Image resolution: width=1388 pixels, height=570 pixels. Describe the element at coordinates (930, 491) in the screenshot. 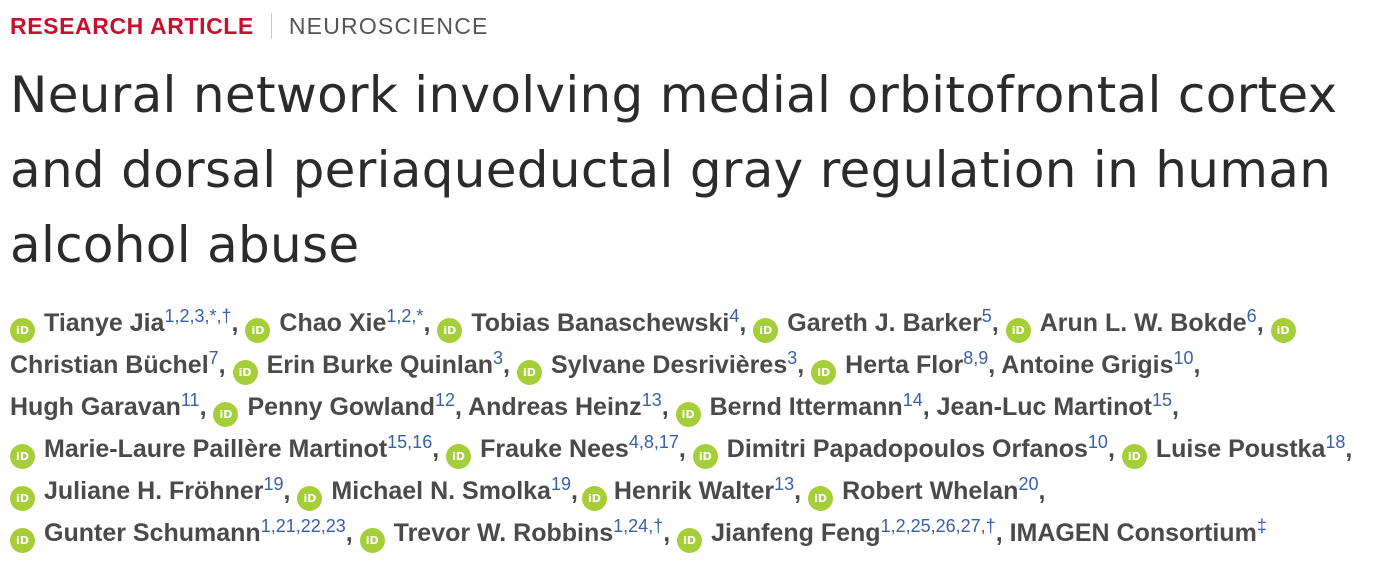

I see `author-name: Robert Whelan` at that location.